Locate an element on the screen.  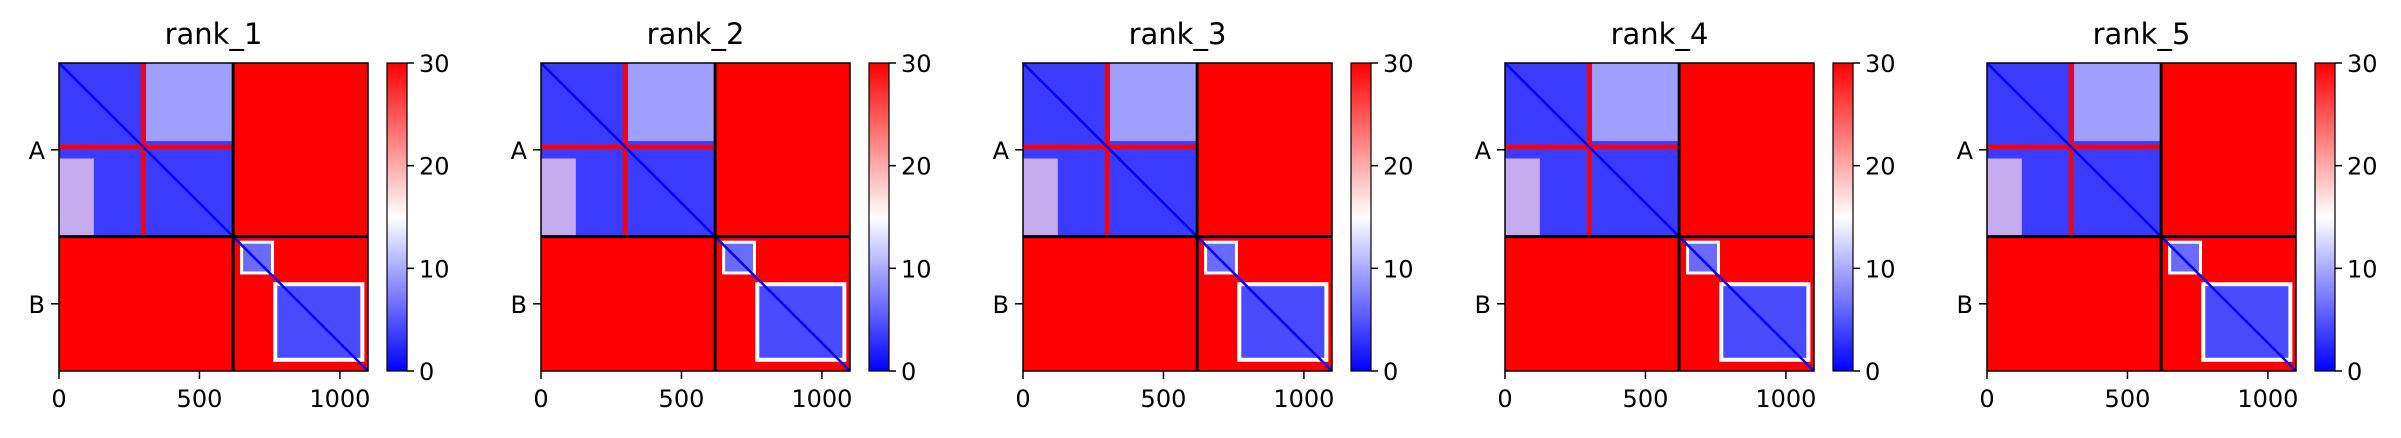
panel-title: rank_2 is located at coordinates (696, 34).